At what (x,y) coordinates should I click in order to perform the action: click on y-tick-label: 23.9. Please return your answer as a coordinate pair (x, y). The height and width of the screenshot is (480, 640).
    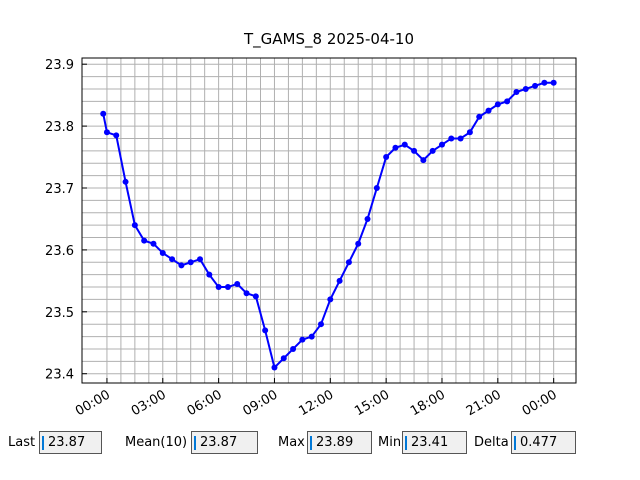
    Looking at the image, I should click on (59, 65).